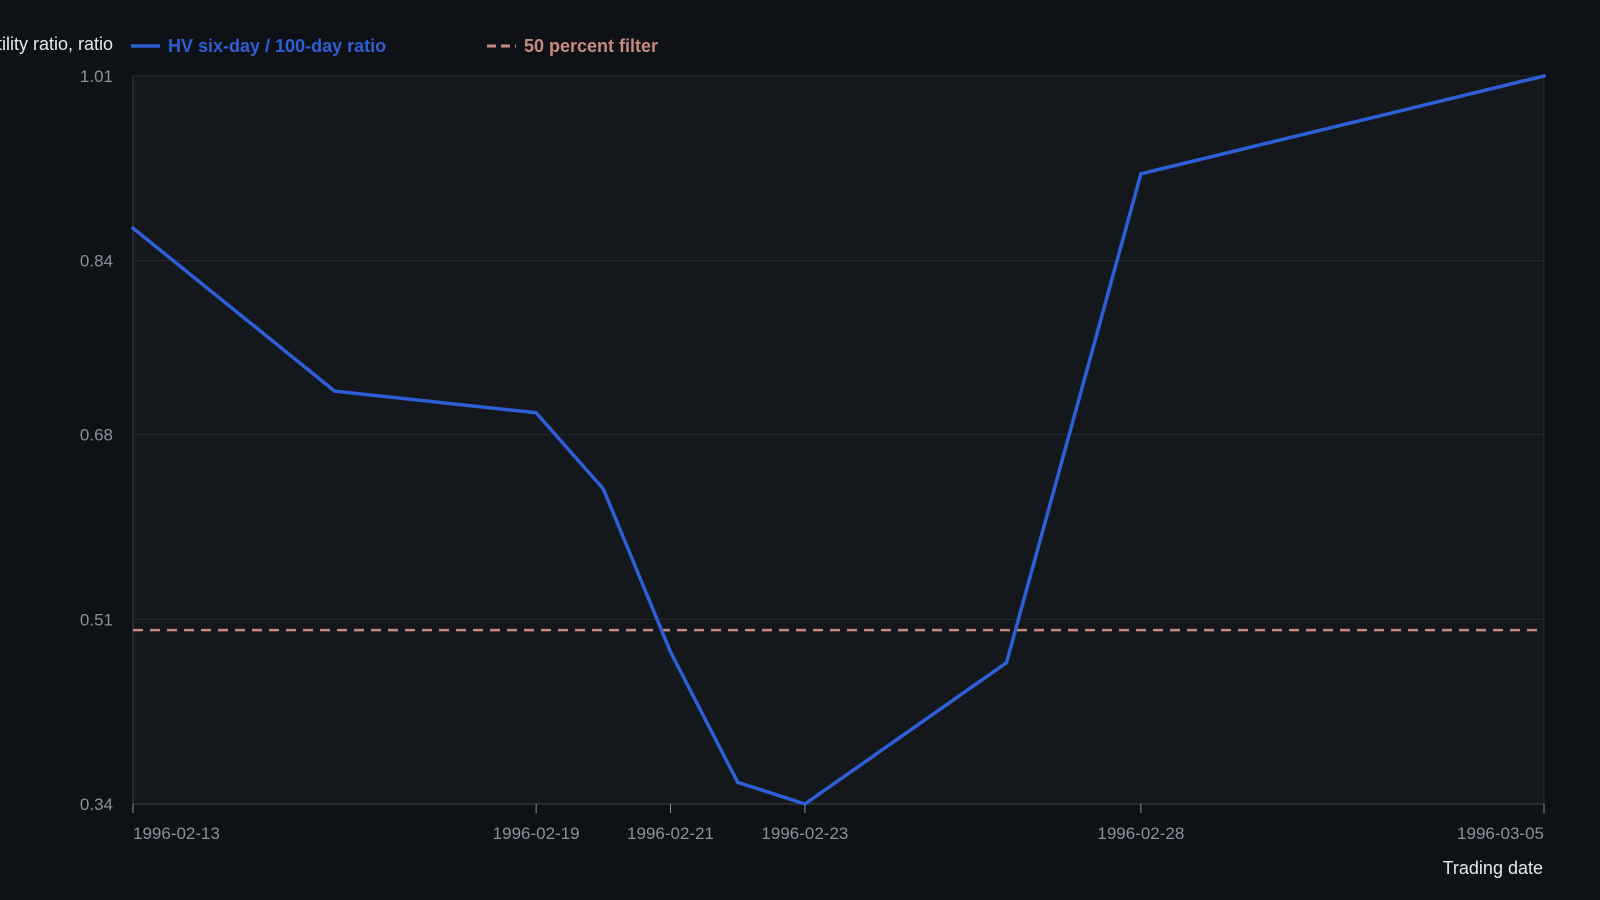 This screenshot has width=1600, height=900. I want to click on y-tick-label-3: 0.84, so click(96, 261).